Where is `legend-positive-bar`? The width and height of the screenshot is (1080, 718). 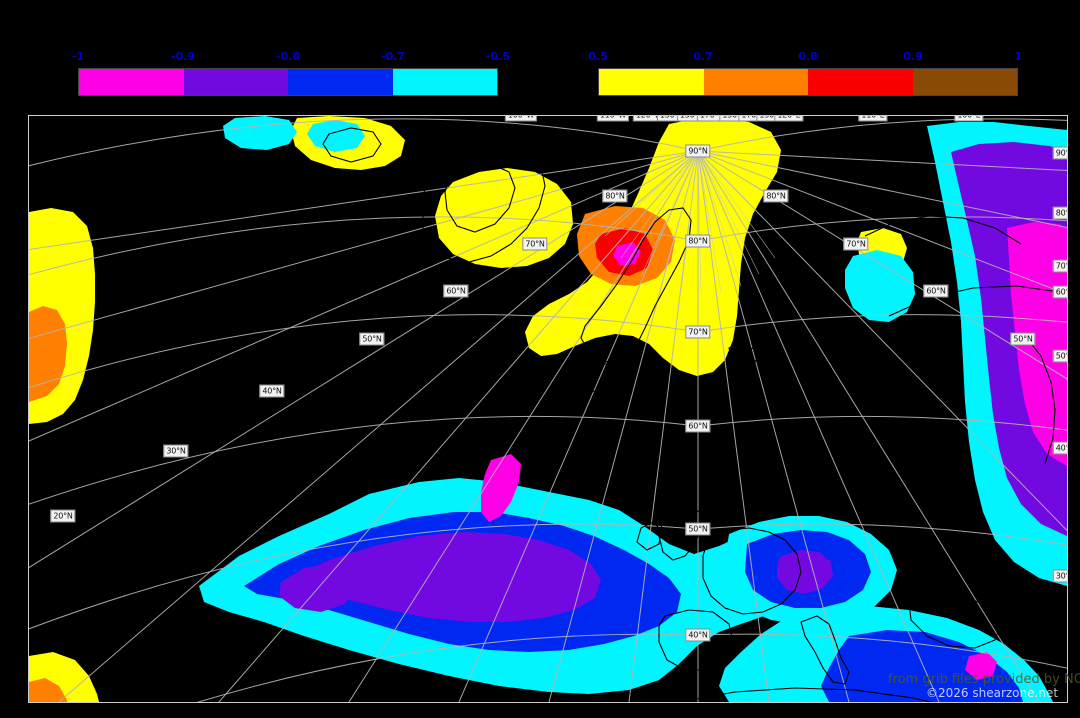
legend-positive-bar is located at coordinates (808, 82).